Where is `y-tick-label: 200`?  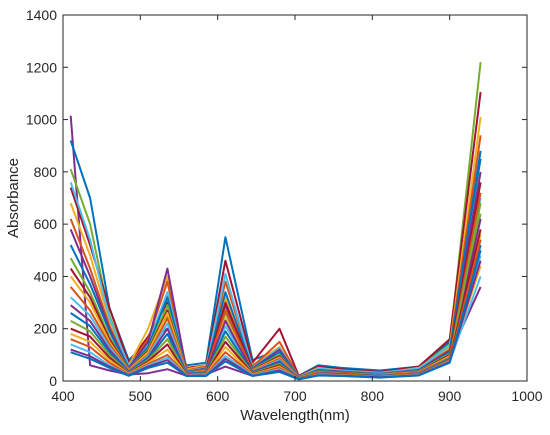 y-tick-label: 200 is located at coordinates (46, 329).